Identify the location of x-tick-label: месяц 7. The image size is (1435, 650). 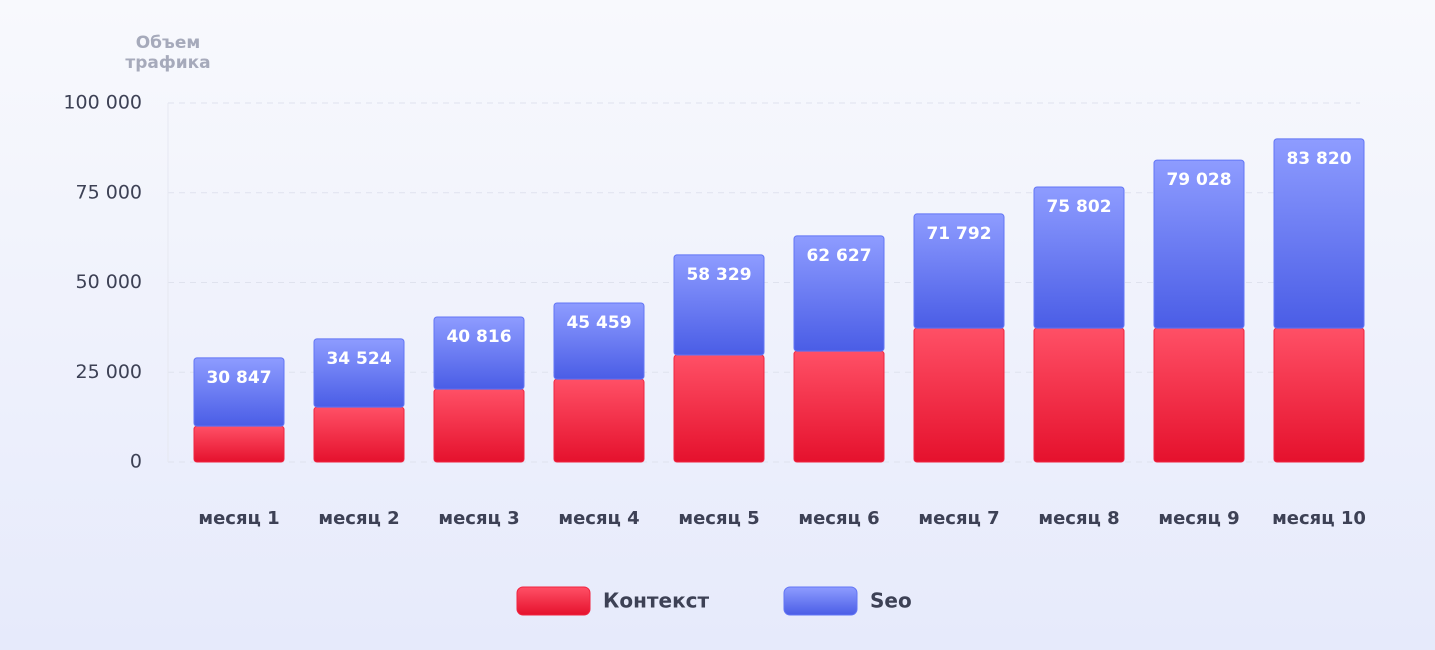
(958, 518).